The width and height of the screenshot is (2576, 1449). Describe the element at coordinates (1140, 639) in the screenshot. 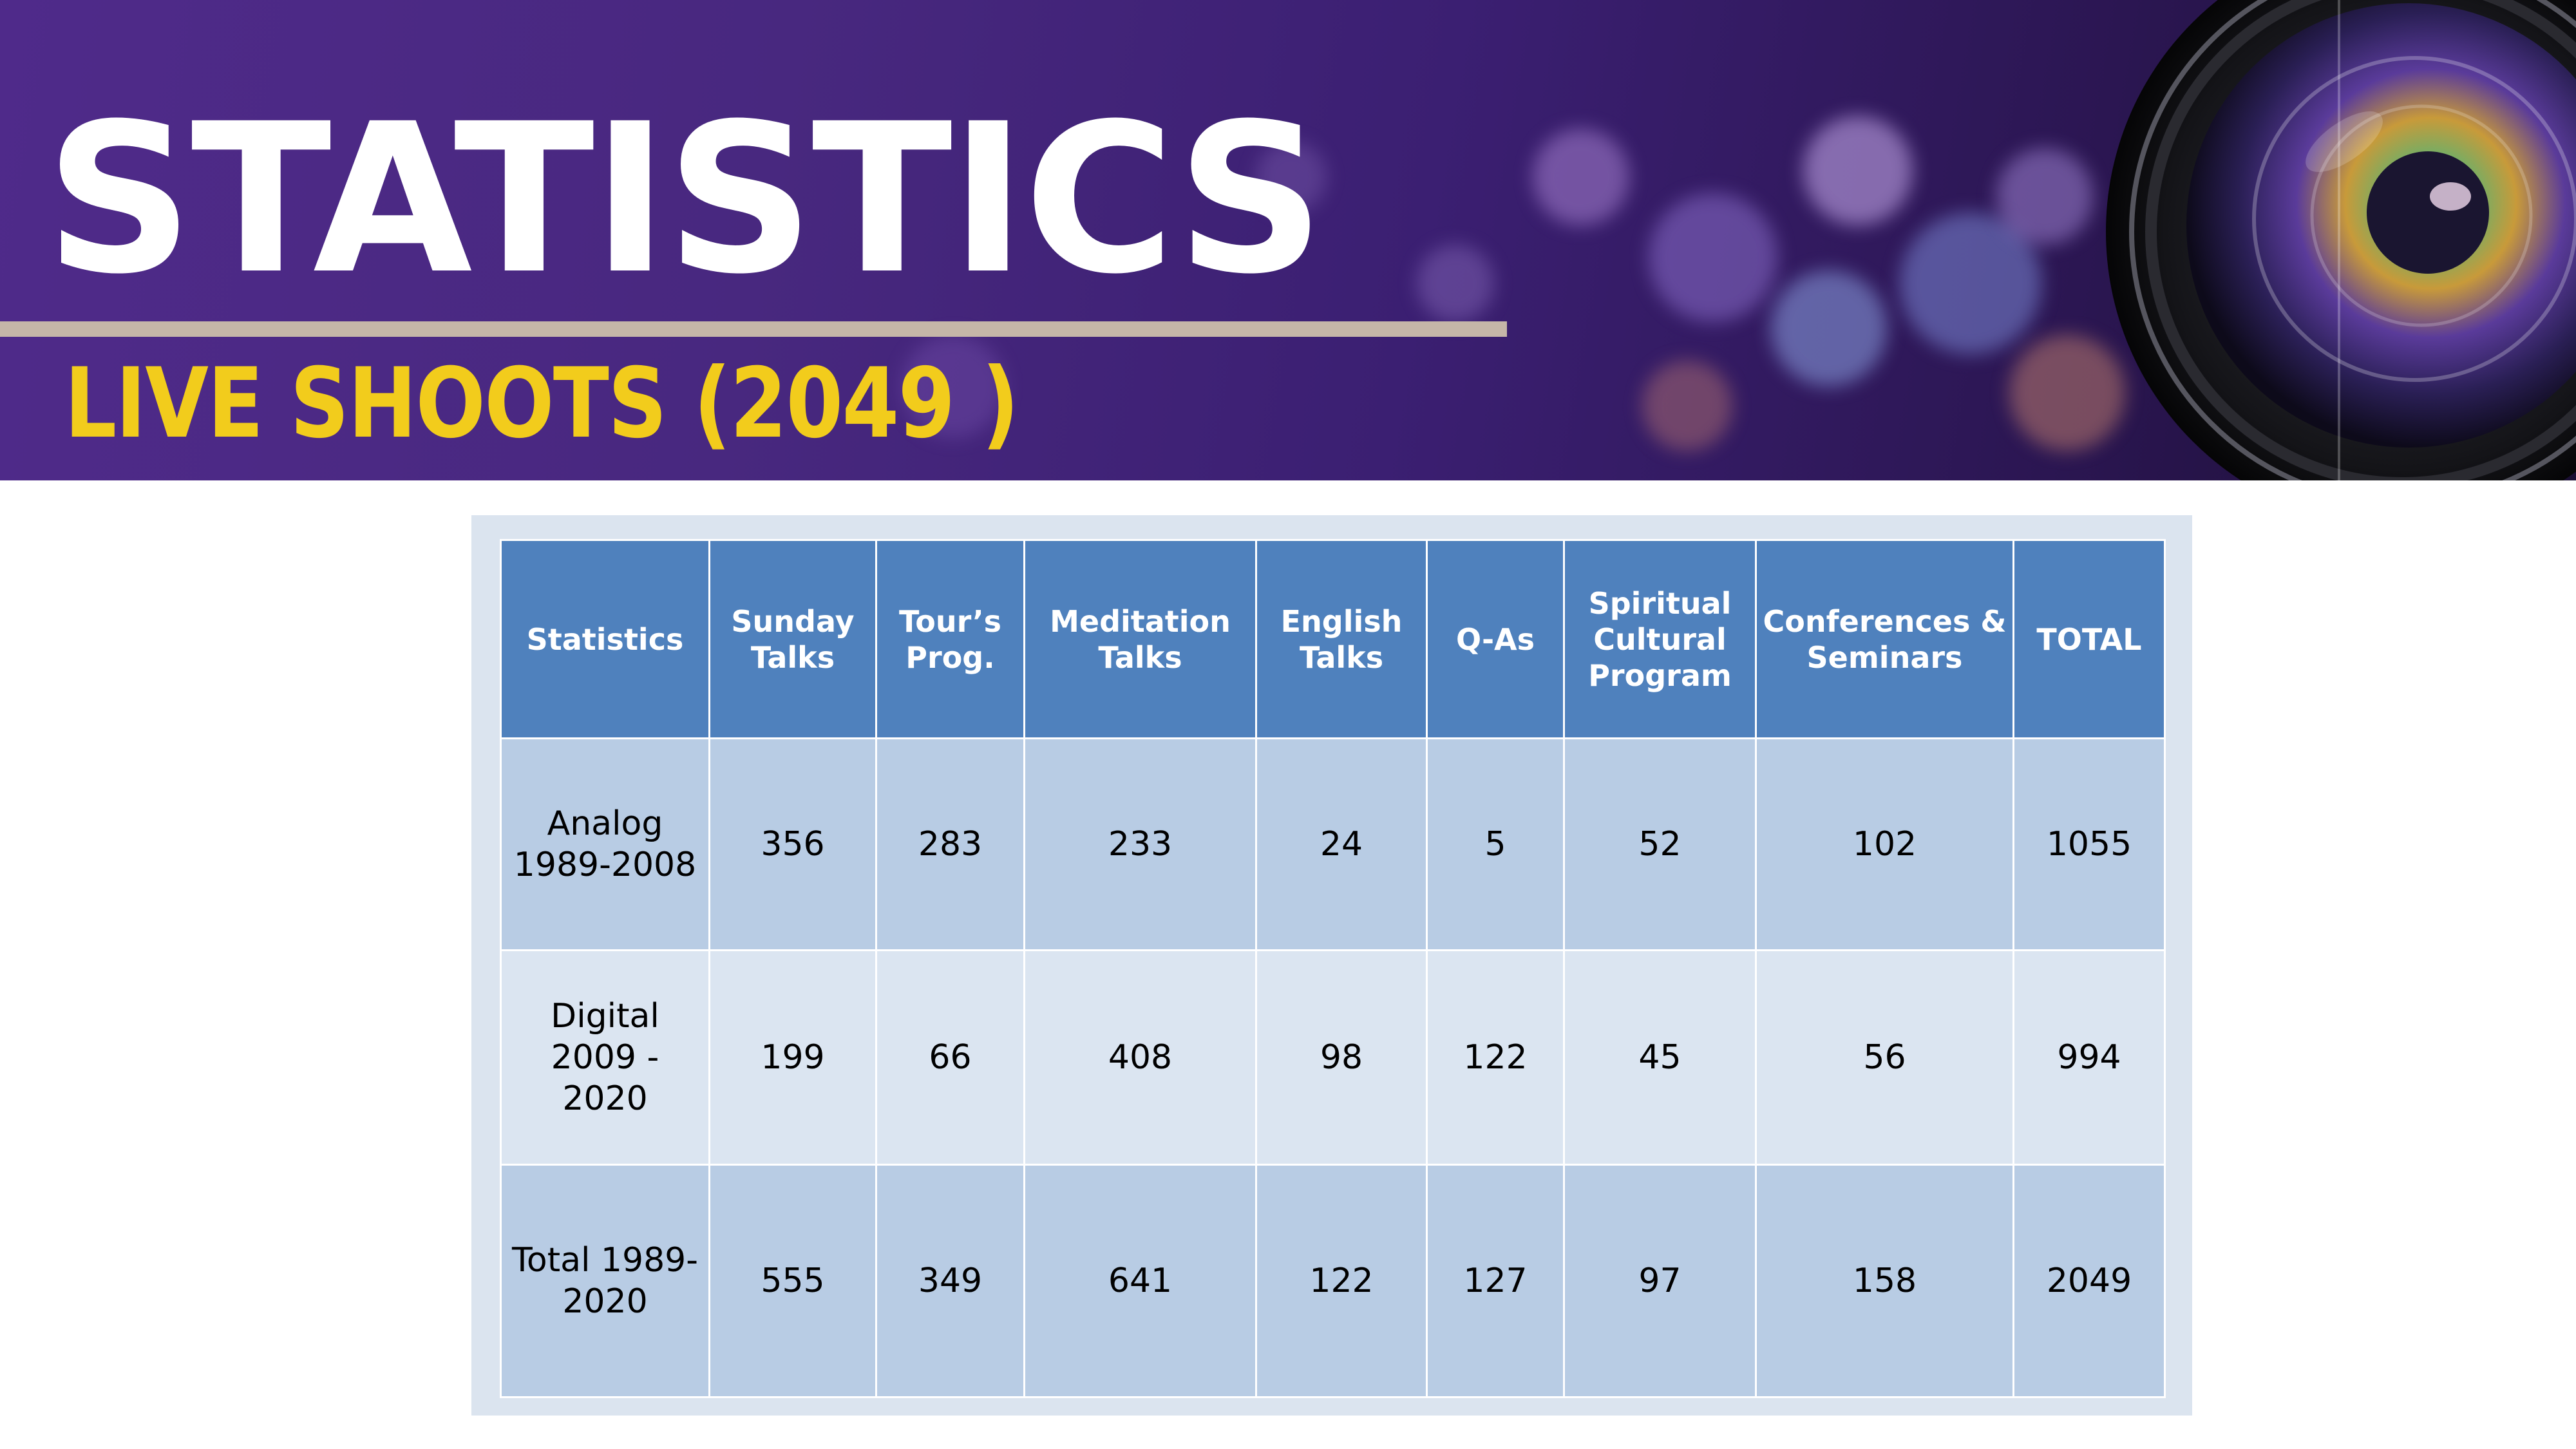

I see `header-cell: Meditation Talks` at that location.